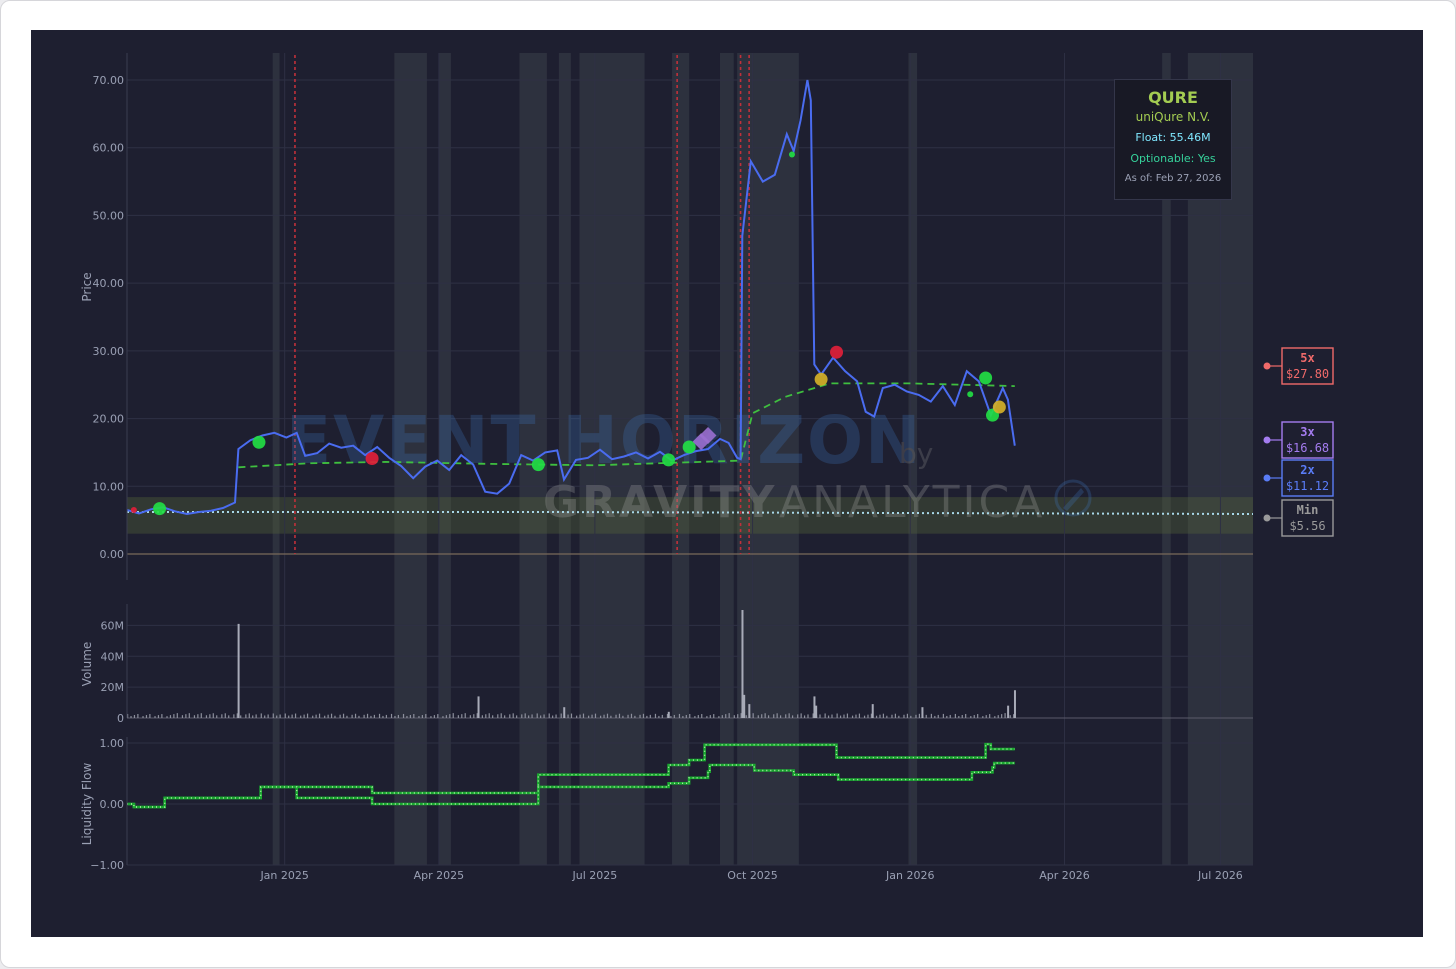 The width and height of the screenshot is (1456, 969). What do you see at coordinates (1307, 470) in the screenshot?
I see `level-multiple: 2x` at bounding box center [1307, 470].